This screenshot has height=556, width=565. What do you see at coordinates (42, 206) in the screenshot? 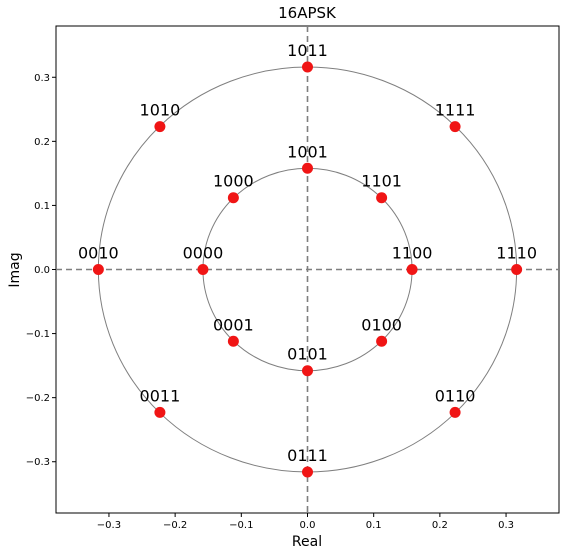
I see `y-tick-label: 0.1` at bounding box center [42, 206].